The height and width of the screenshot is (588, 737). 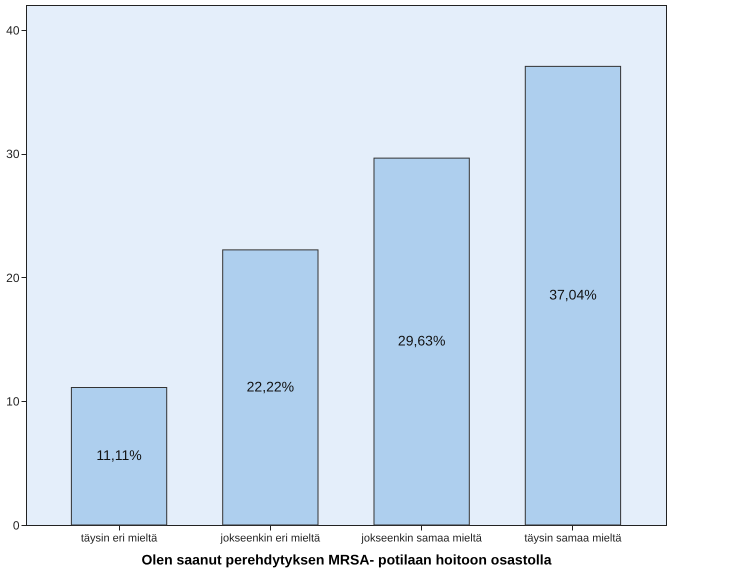 I want to click on x-axis-title: Olen saanut perehdytyksen MRSA- potilaan hoitoon osastolla, so click(x=347, y=560).